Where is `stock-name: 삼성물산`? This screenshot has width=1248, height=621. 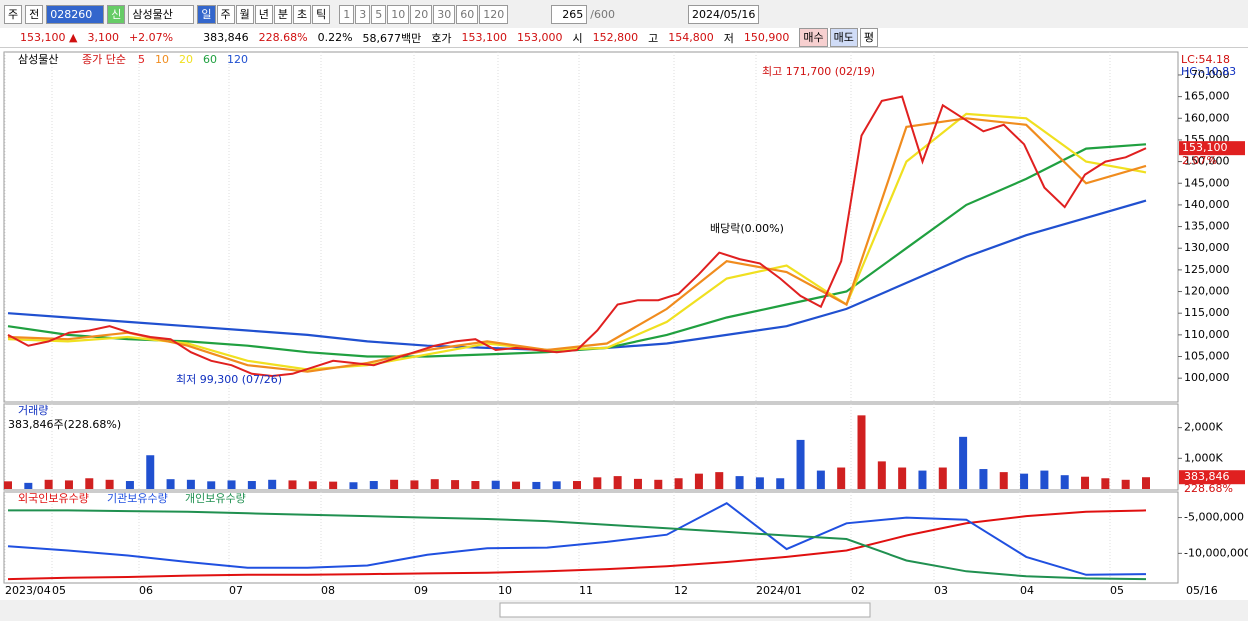 stock-name: 삼성물산 is located at coordinates (161, 14).